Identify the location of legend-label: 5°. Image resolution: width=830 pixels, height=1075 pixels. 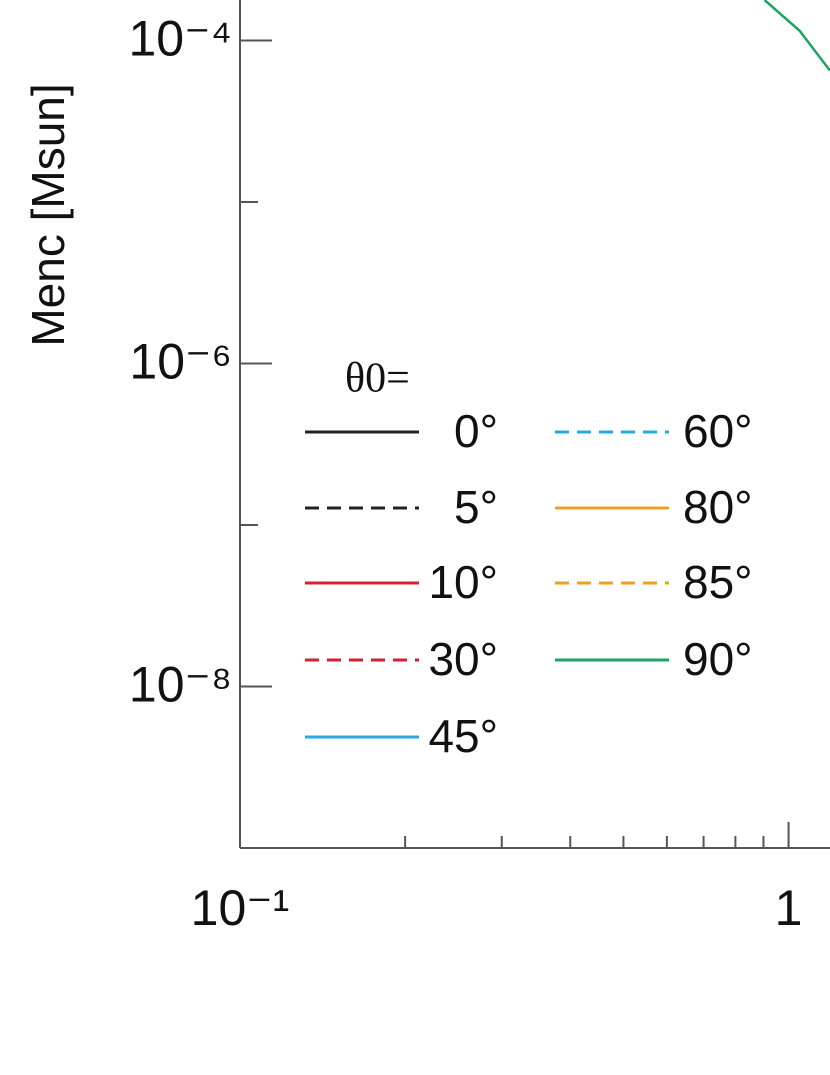
(476, 507).